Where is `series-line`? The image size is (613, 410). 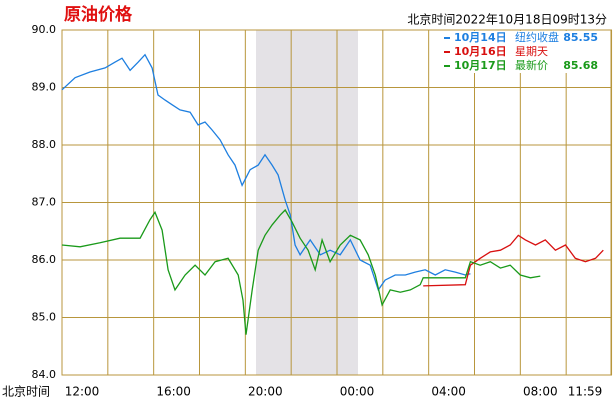 series-line is located at coordinates (513, 260).